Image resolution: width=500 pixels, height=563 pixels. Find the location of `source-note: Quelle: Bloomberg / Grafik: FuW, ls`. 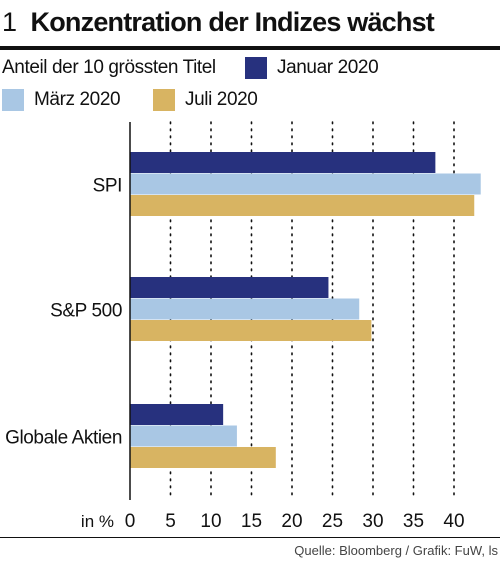

source-note: Quelle: Bloomberg / Grafik: FuW, ls is located at coordinates (396, 550).